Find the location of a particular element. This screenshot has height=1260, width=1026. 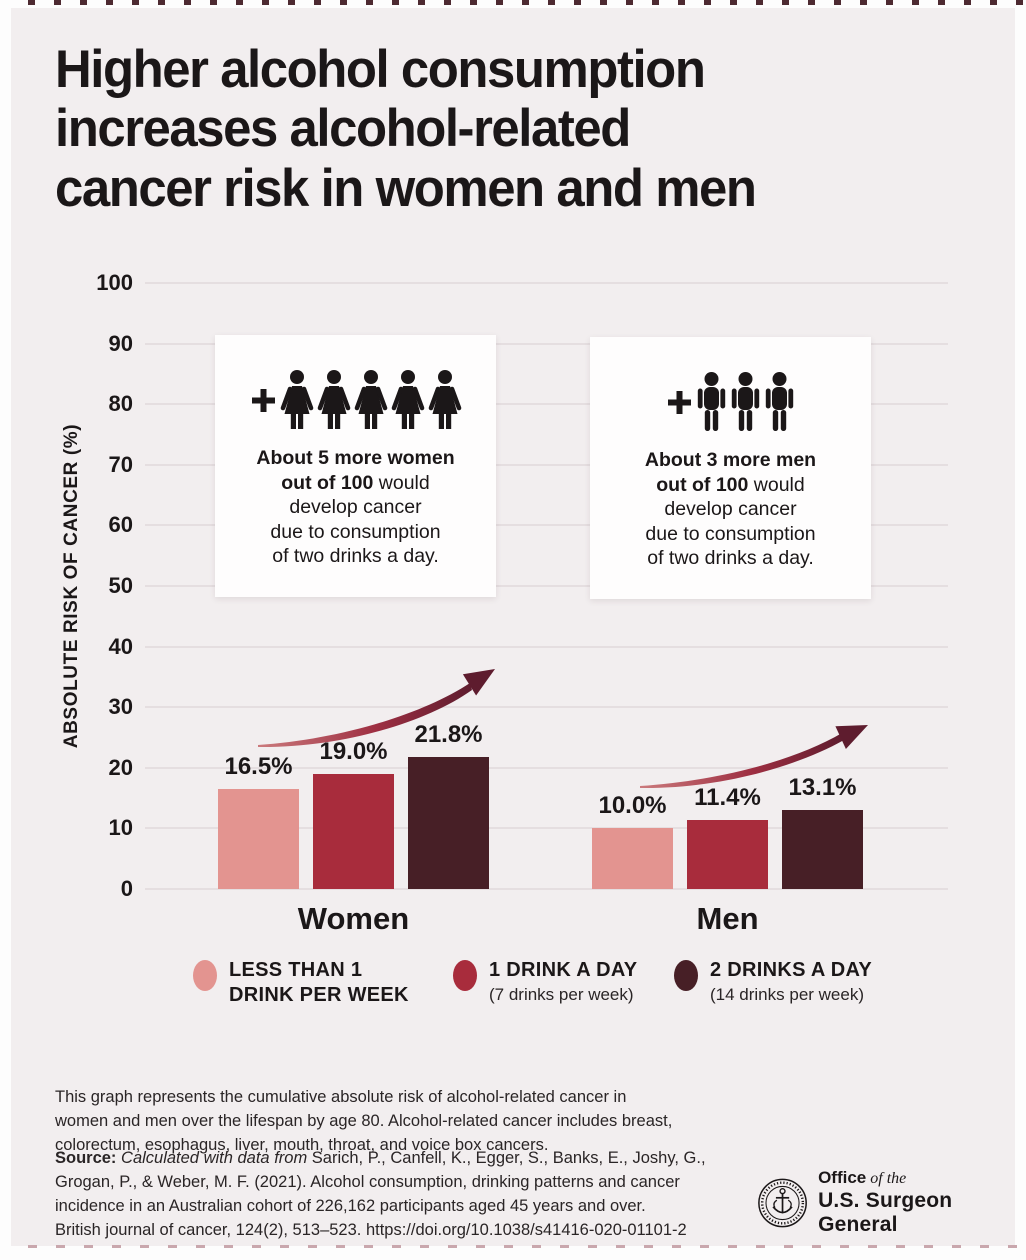

y-axis-tick-label: 50 is located at coordinates (120, 585).